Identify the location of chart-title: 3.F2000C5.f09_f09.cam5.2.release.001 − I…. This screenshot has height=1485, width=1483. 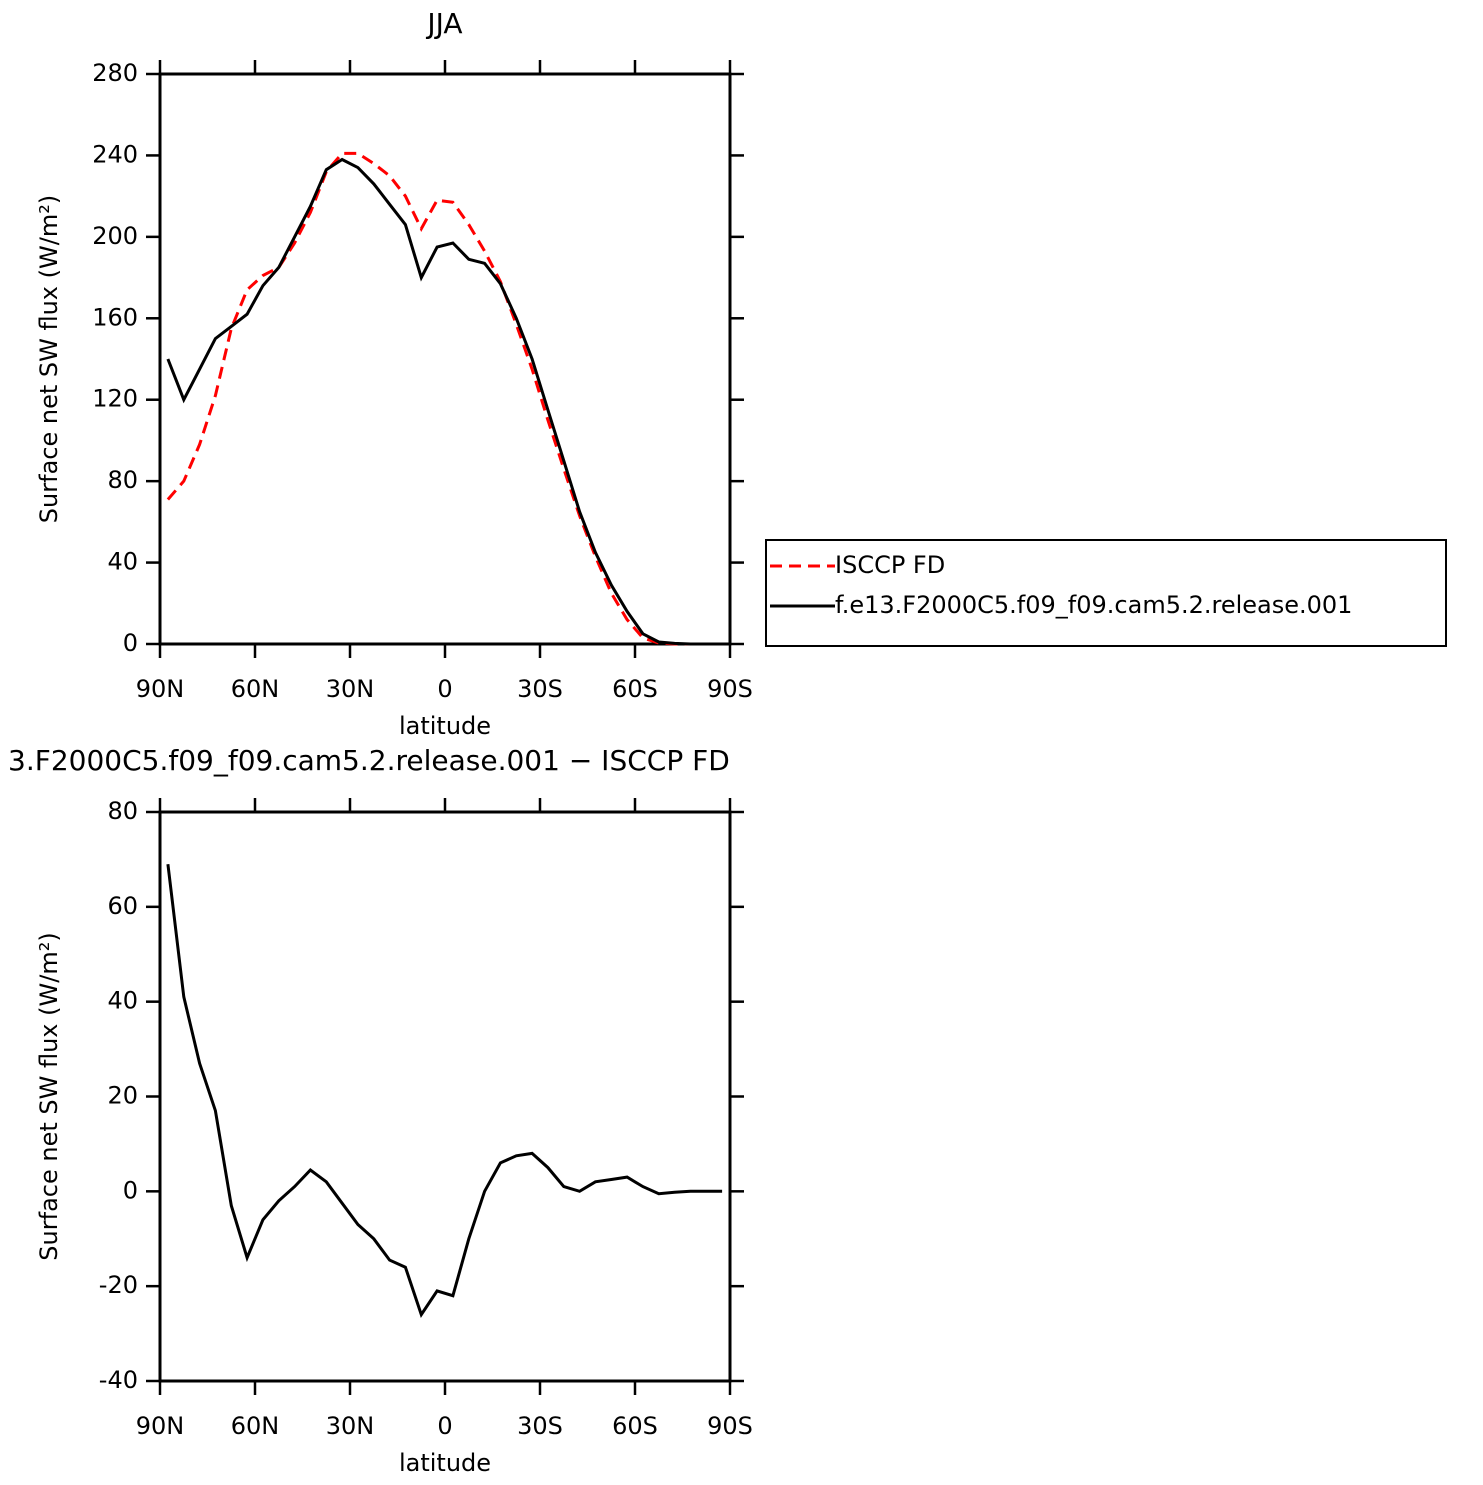
(369, 760).